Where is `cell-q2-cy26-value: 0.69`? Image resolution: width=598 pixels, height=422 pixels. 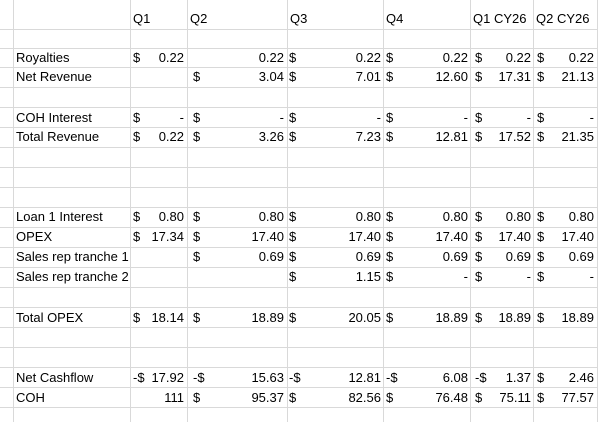 cell-q2-cy26-value: 0.69 is located at coordinates (581, 256).